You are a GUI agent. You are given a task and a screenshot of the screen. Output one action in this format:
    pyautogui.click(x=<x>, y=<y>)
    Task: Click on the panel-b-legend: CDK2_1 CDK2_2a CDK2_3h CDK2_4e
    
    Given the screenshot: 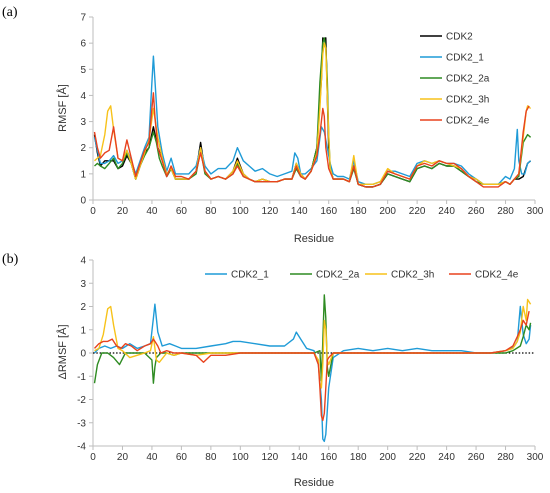 What is the action you would take?
    pyautogui.click(x=362, y=275)
    